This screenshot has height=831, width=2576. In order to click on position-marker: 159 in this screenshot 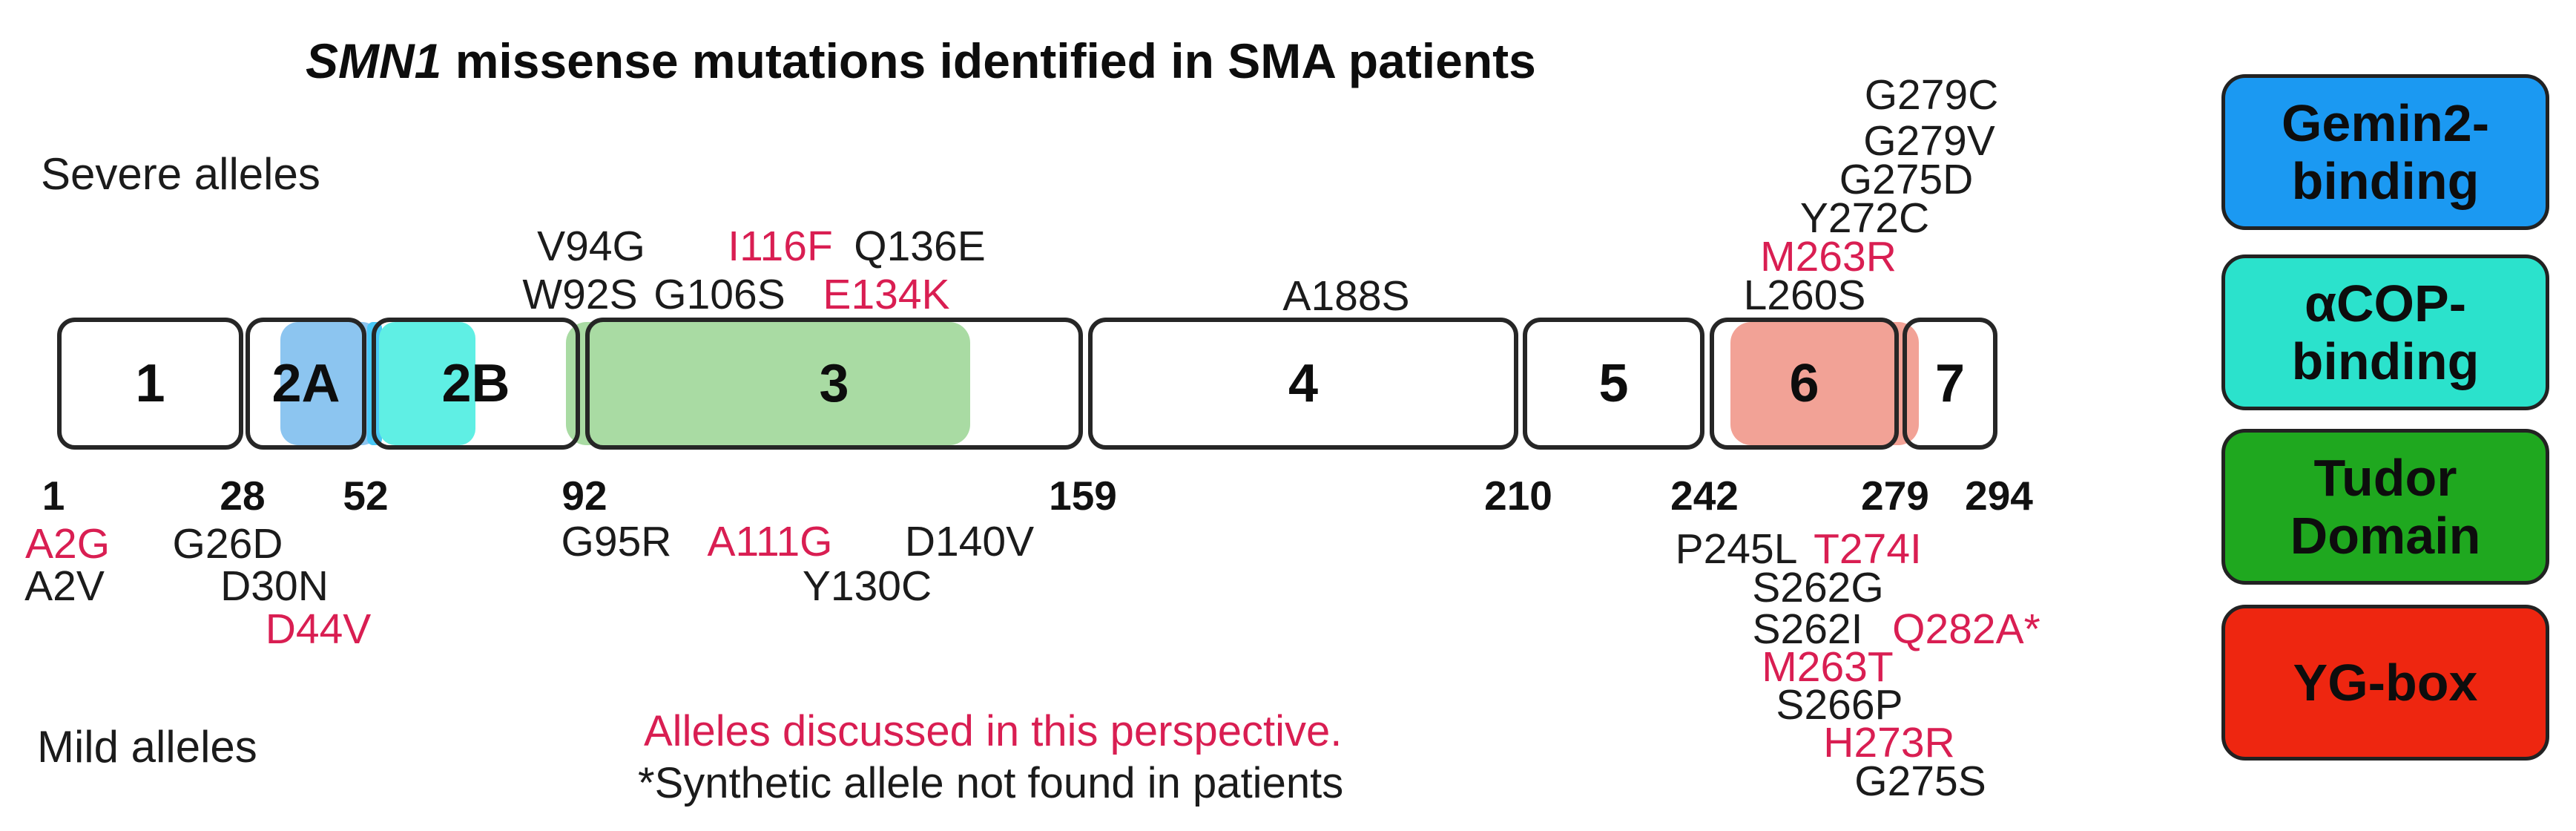, I will do `click(1083, 496)`.